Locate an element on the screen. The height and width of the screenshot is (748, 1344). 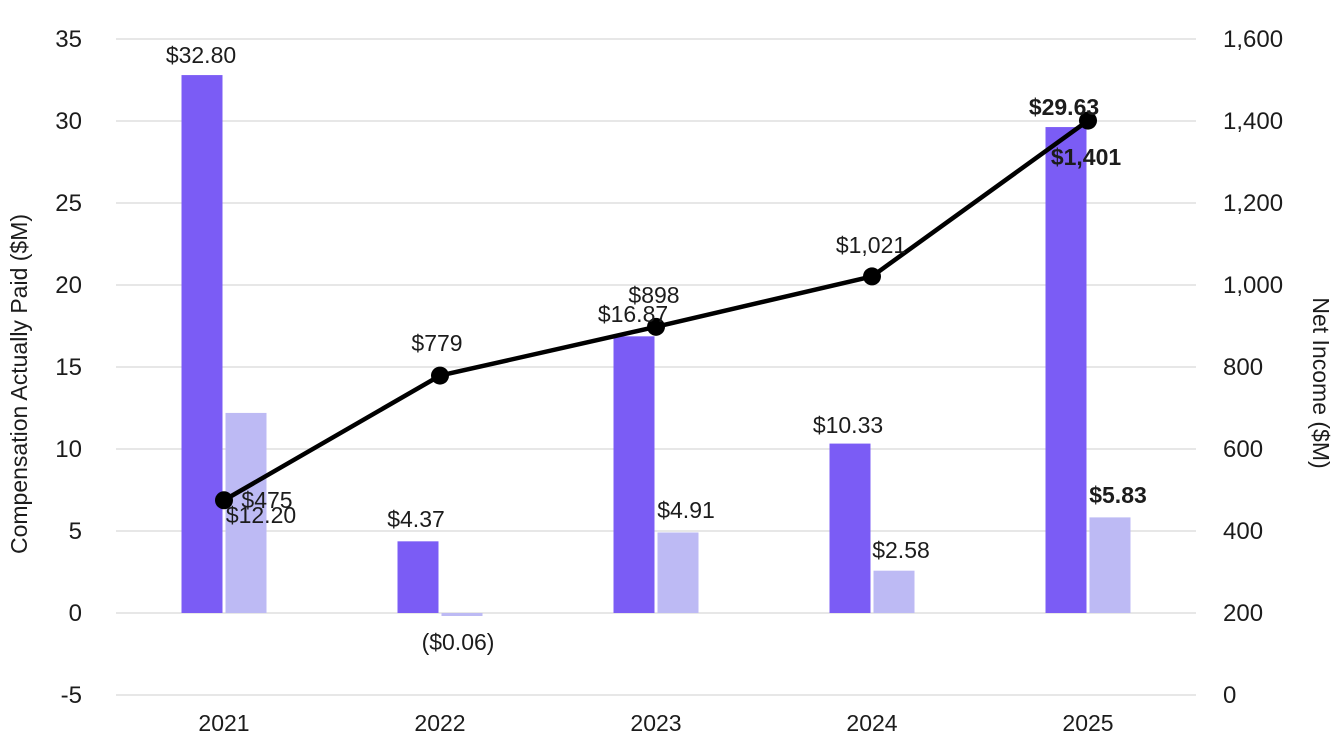
comp-paid-light-bars-label-2025: $5.83 is located at coordinates (1118, 495).